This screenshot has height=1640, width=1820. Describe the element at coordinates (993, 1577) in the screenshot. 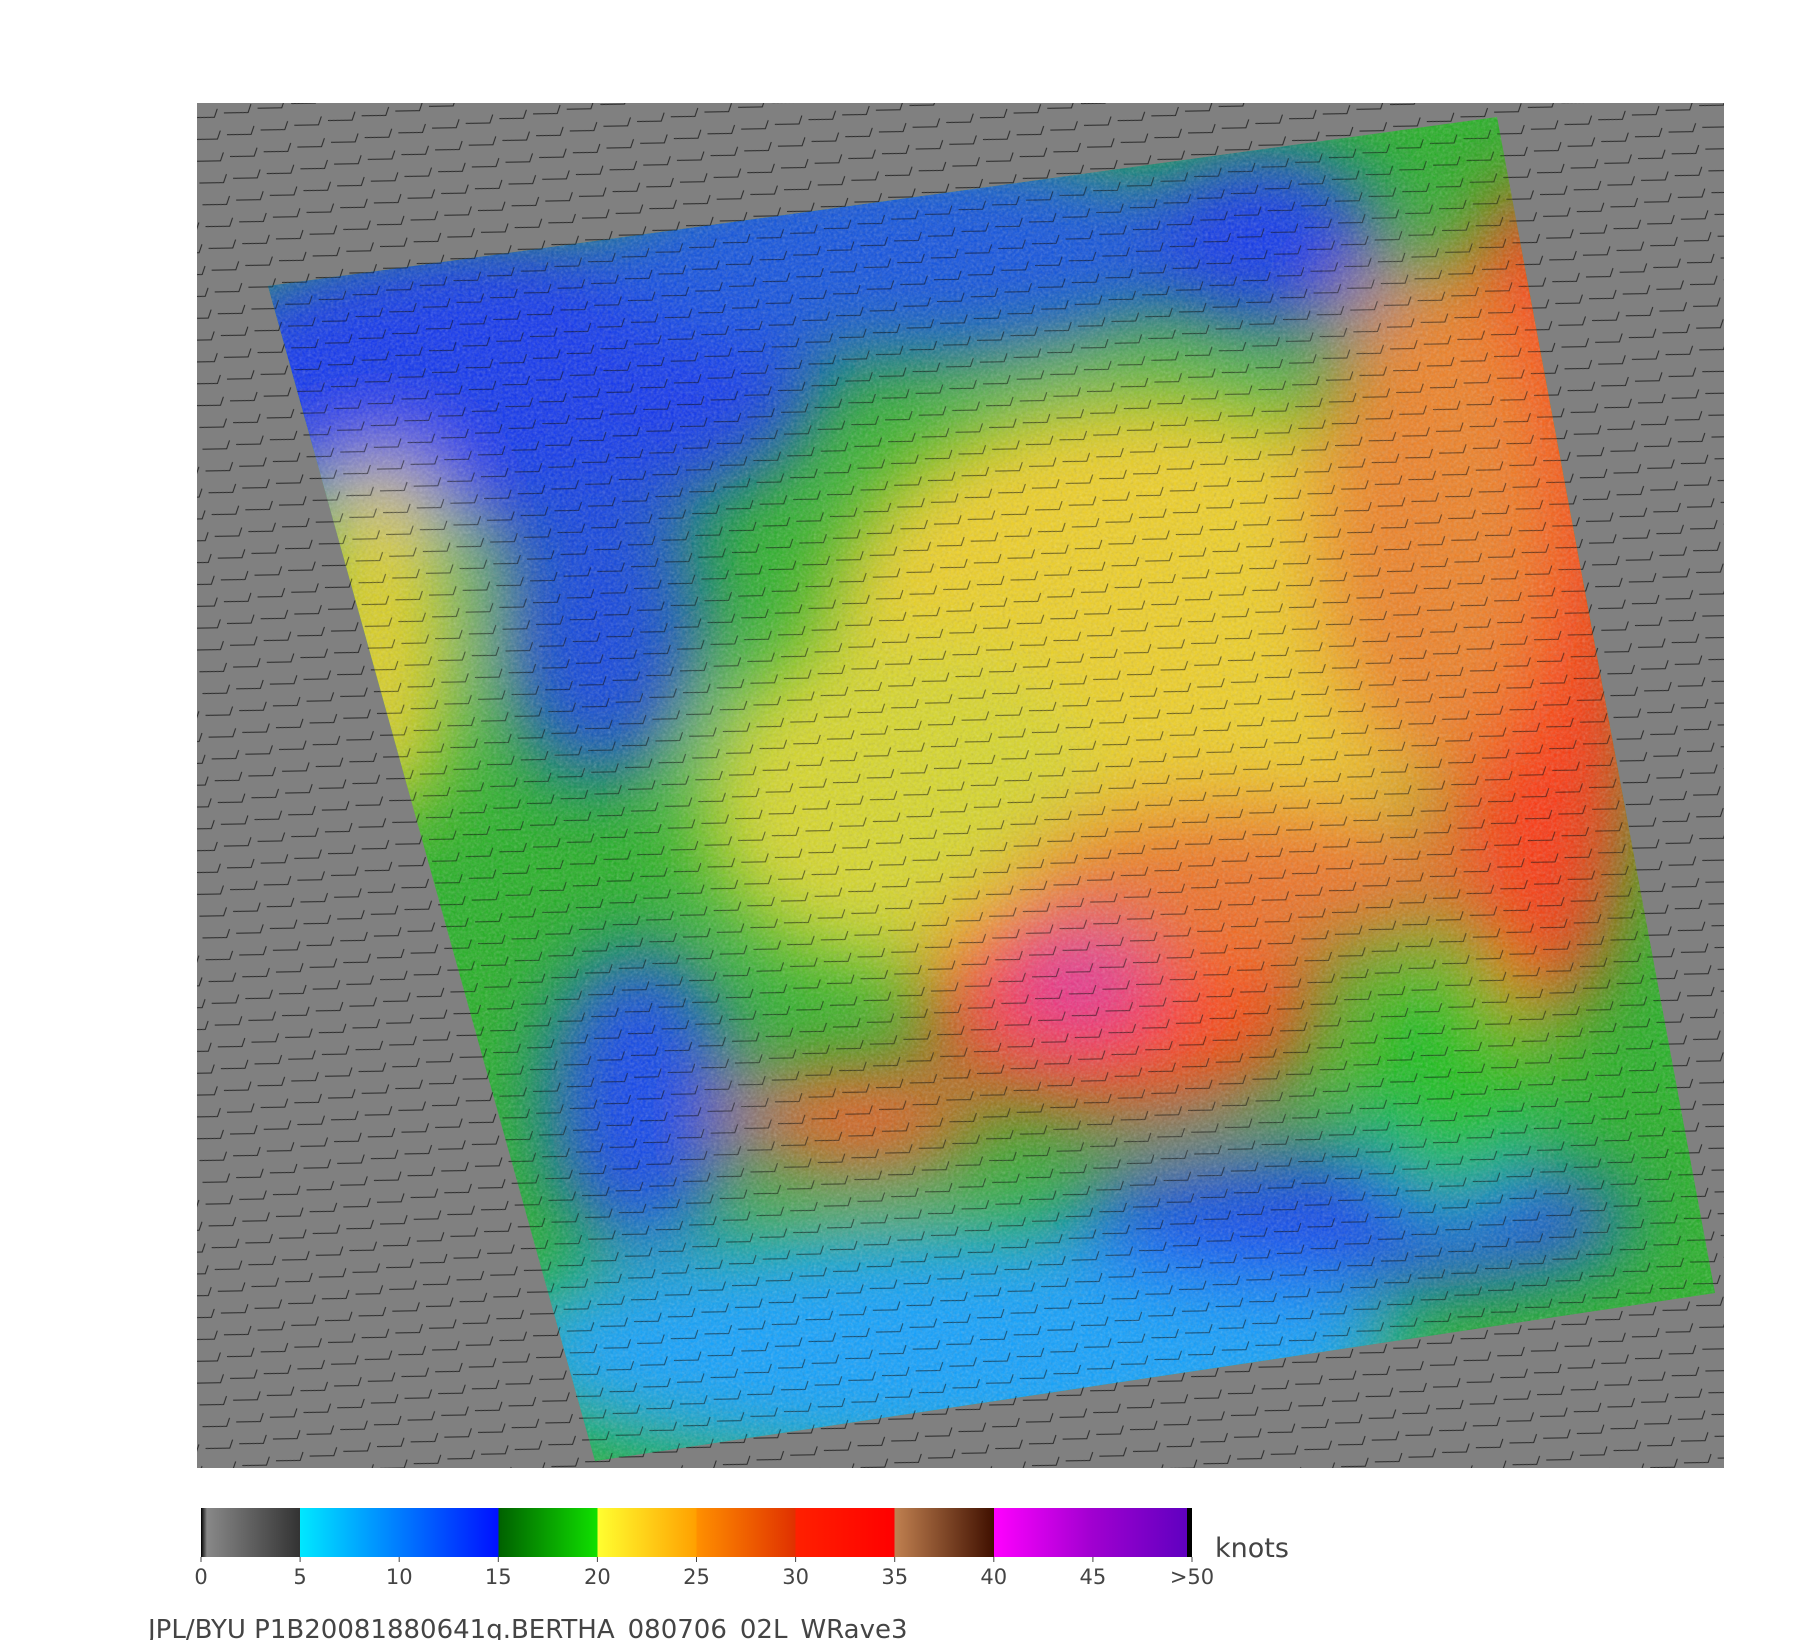

I see `tick-label: 40` at that location.